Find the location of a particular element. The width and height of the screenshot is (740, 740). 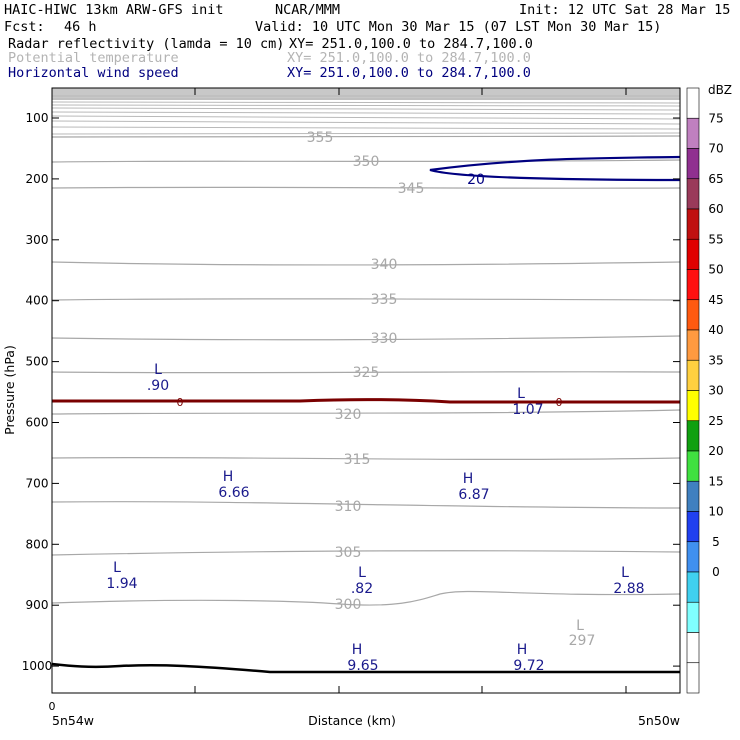

field1-name: Radar reflectivity (lamda = 10 cm) is located at coordinates (146, 44).